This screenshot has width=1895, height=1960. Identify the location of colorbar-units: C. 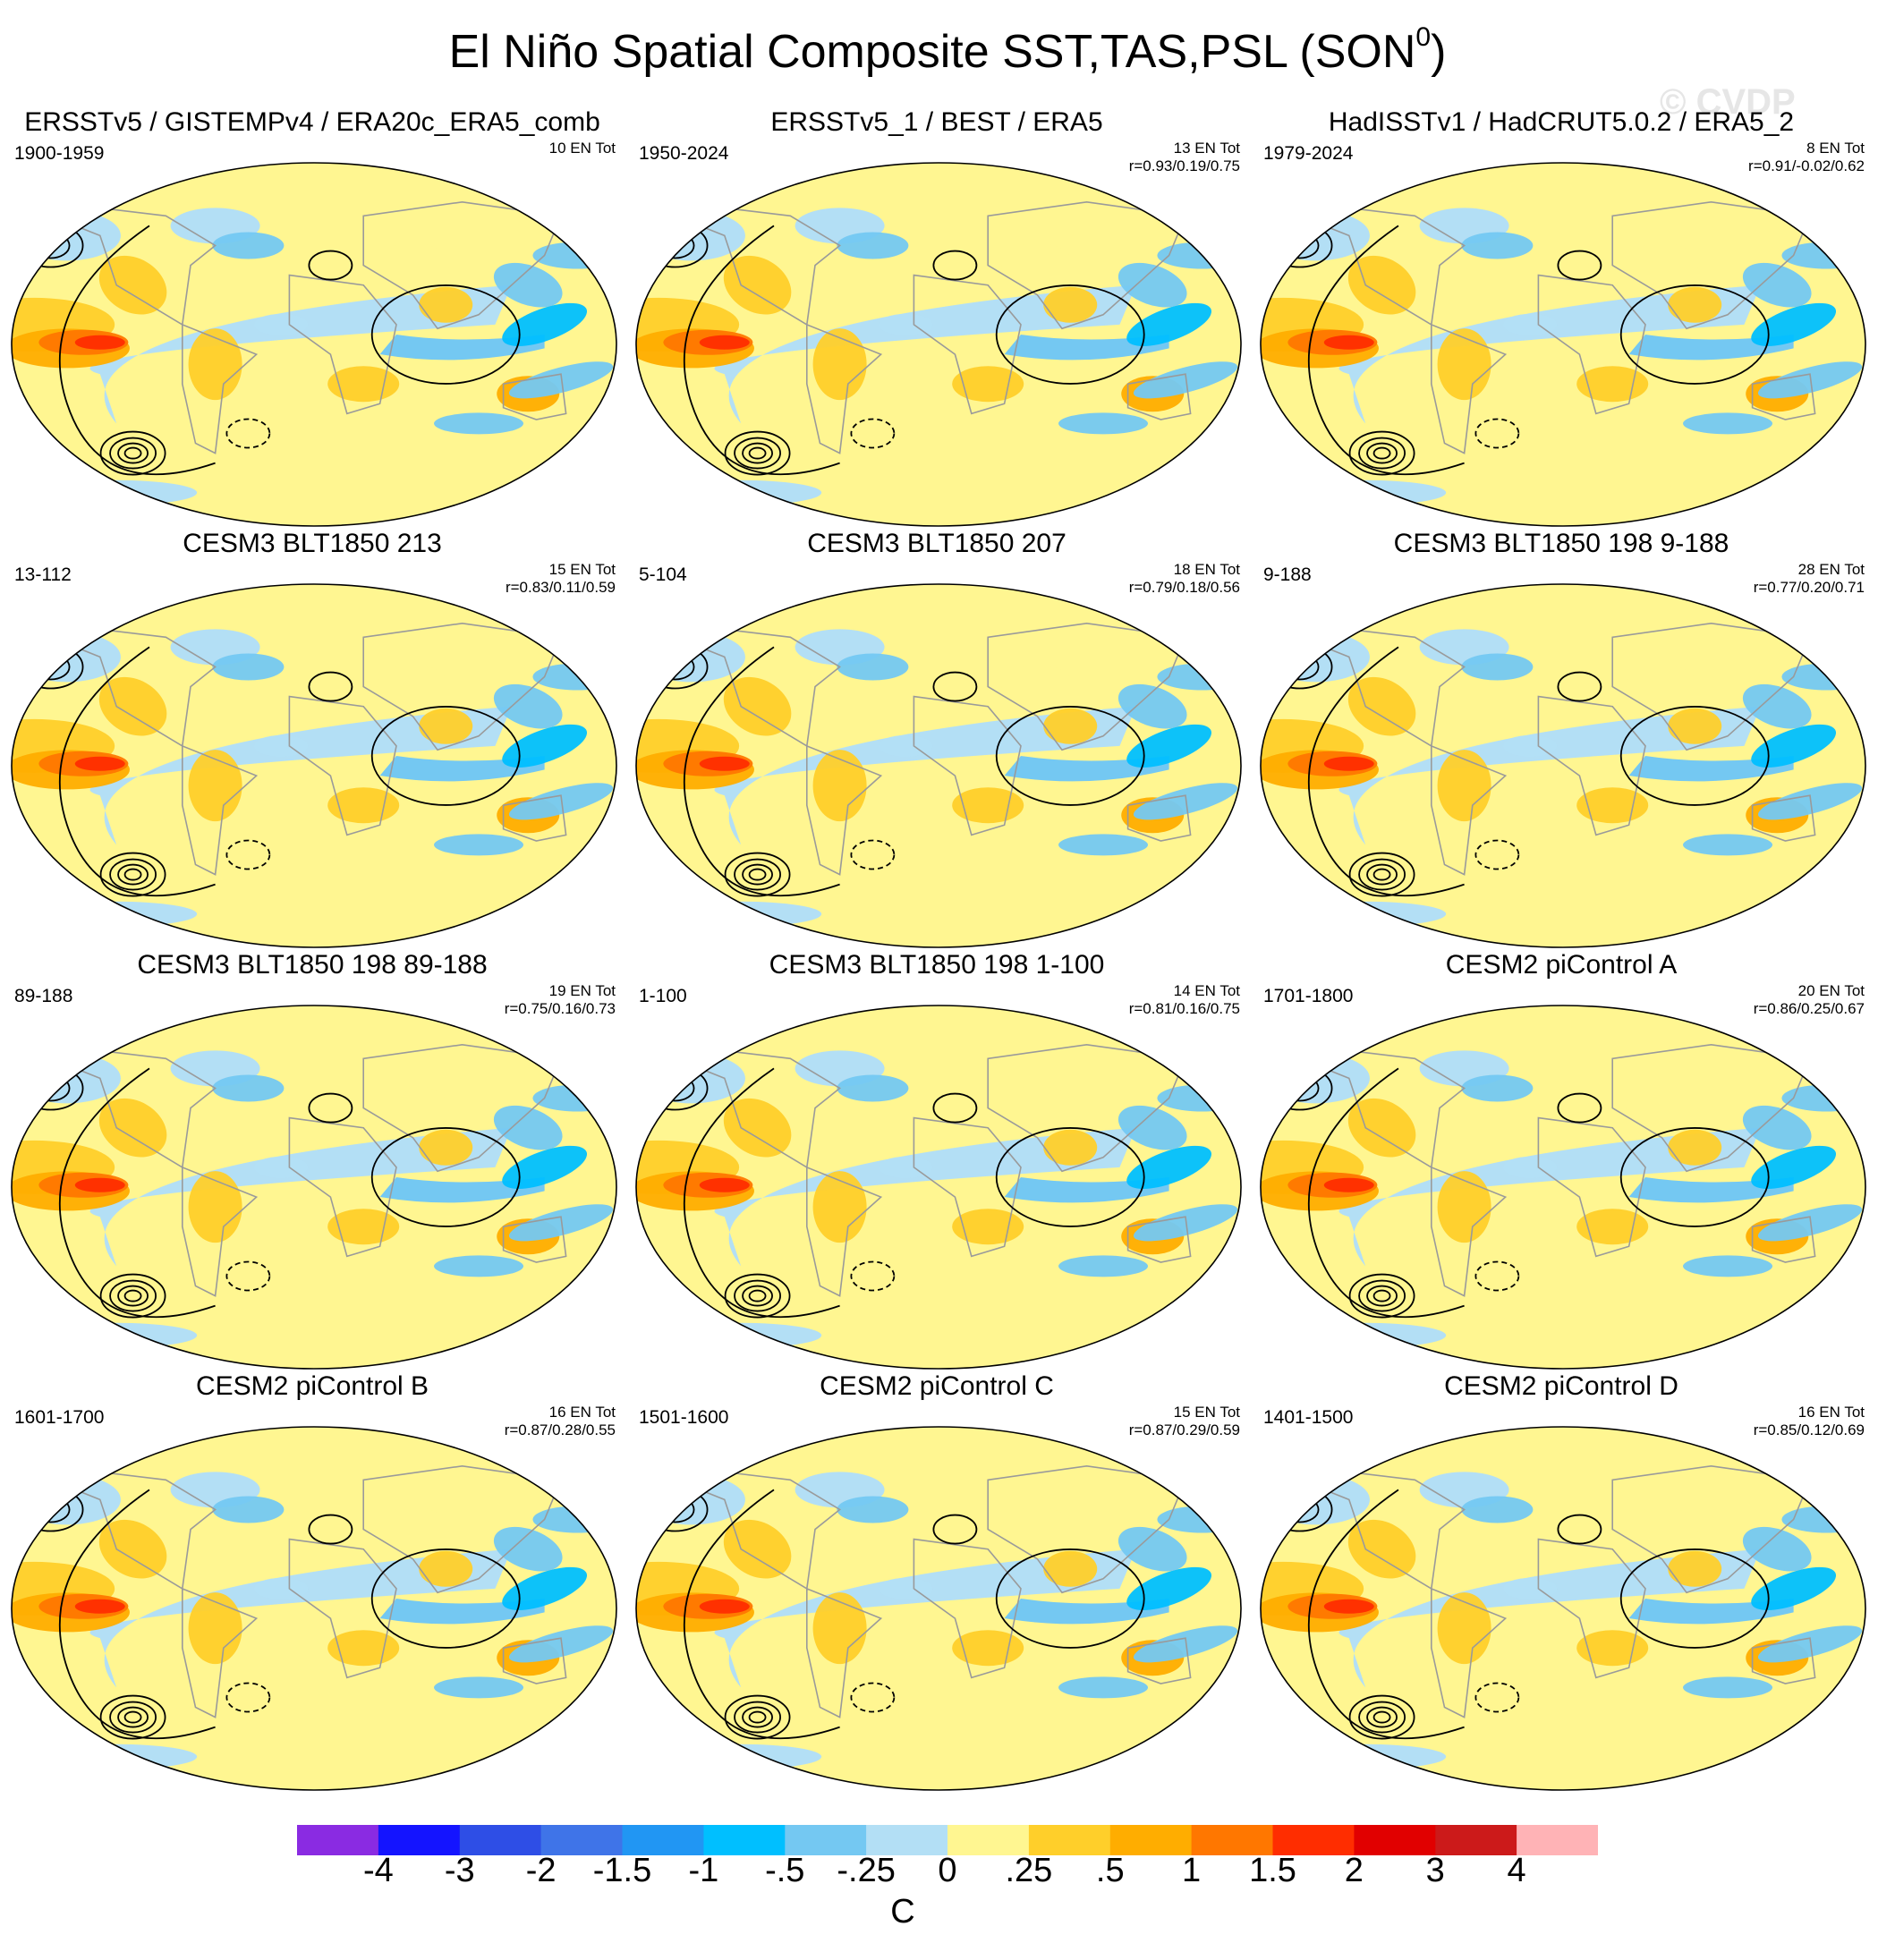
(903, 1911).